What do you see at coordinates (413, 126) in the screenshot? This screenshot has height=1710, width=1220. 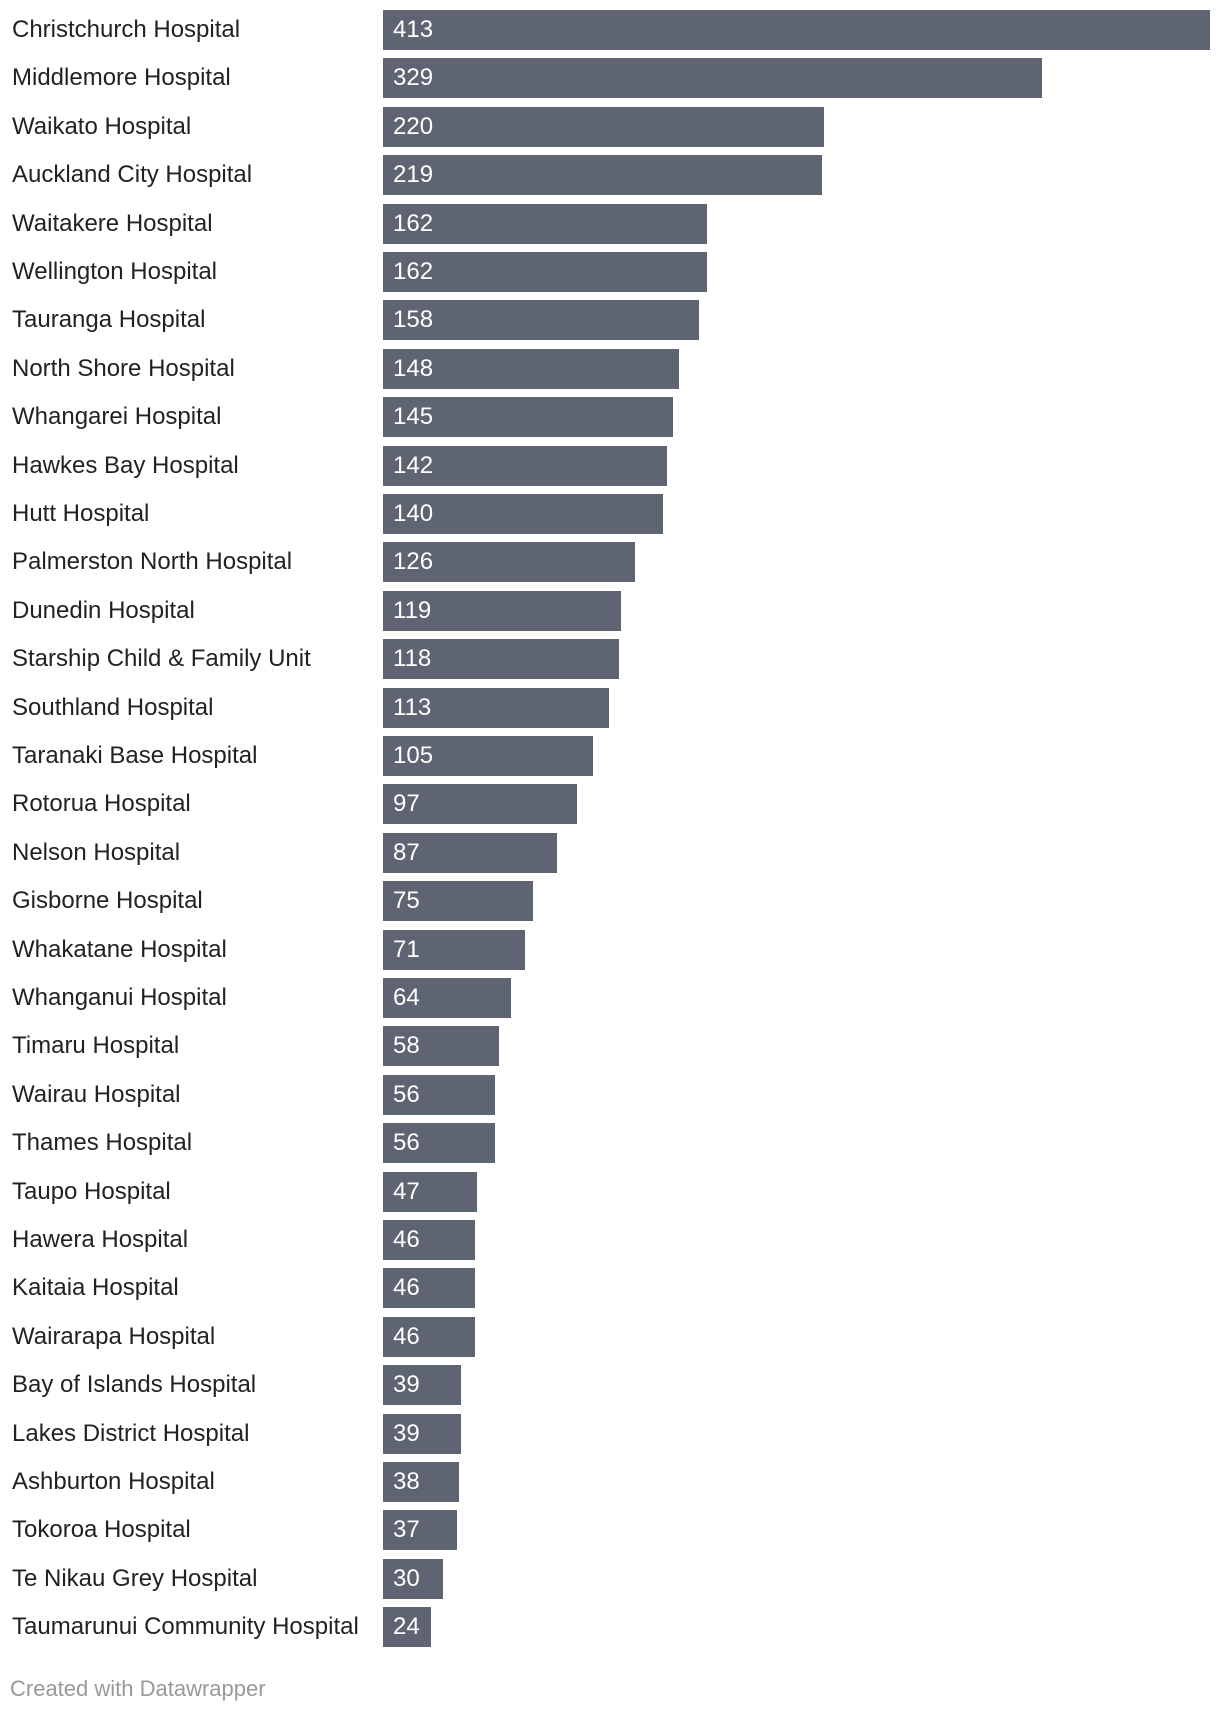 I see `value-label: 220` at bounding box center [413, 126].